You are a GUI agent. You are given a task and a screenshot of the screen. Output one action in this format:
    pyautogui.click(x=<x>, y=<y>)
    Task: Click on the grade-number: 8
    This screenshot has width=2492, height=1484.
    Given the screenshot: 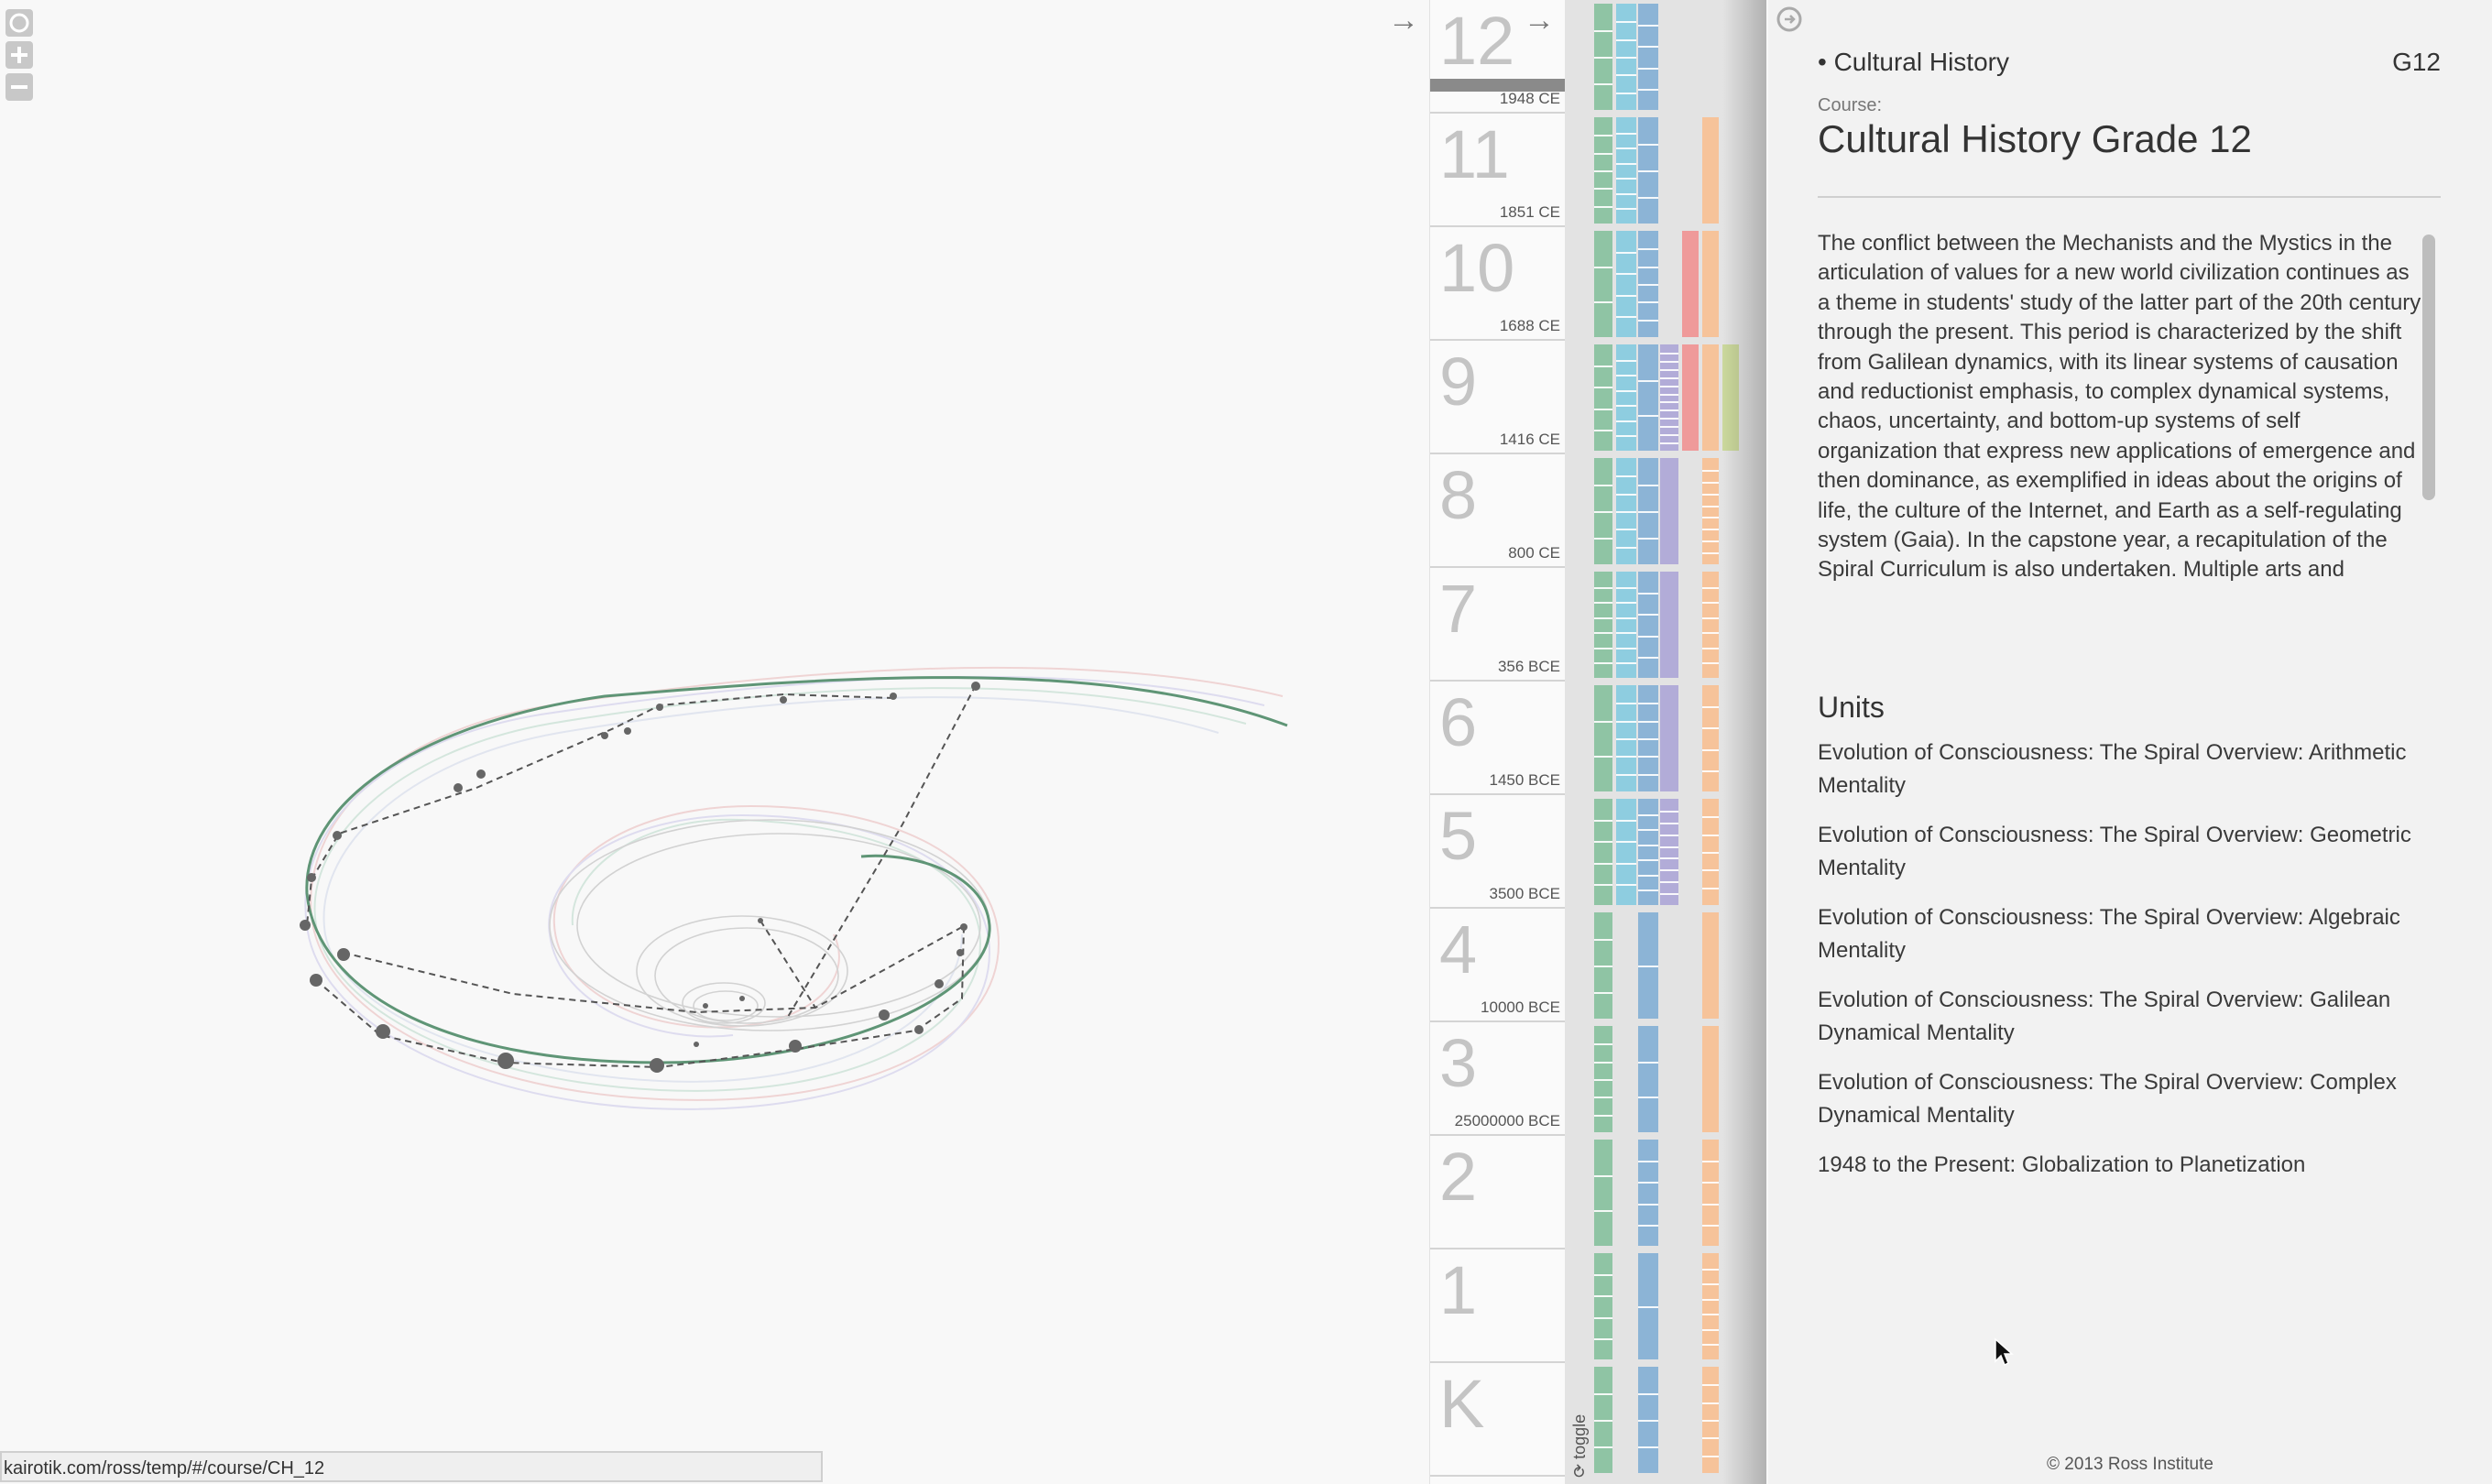 What is the action you would take?
    pyautogui.click(x=1458, y=495)
    